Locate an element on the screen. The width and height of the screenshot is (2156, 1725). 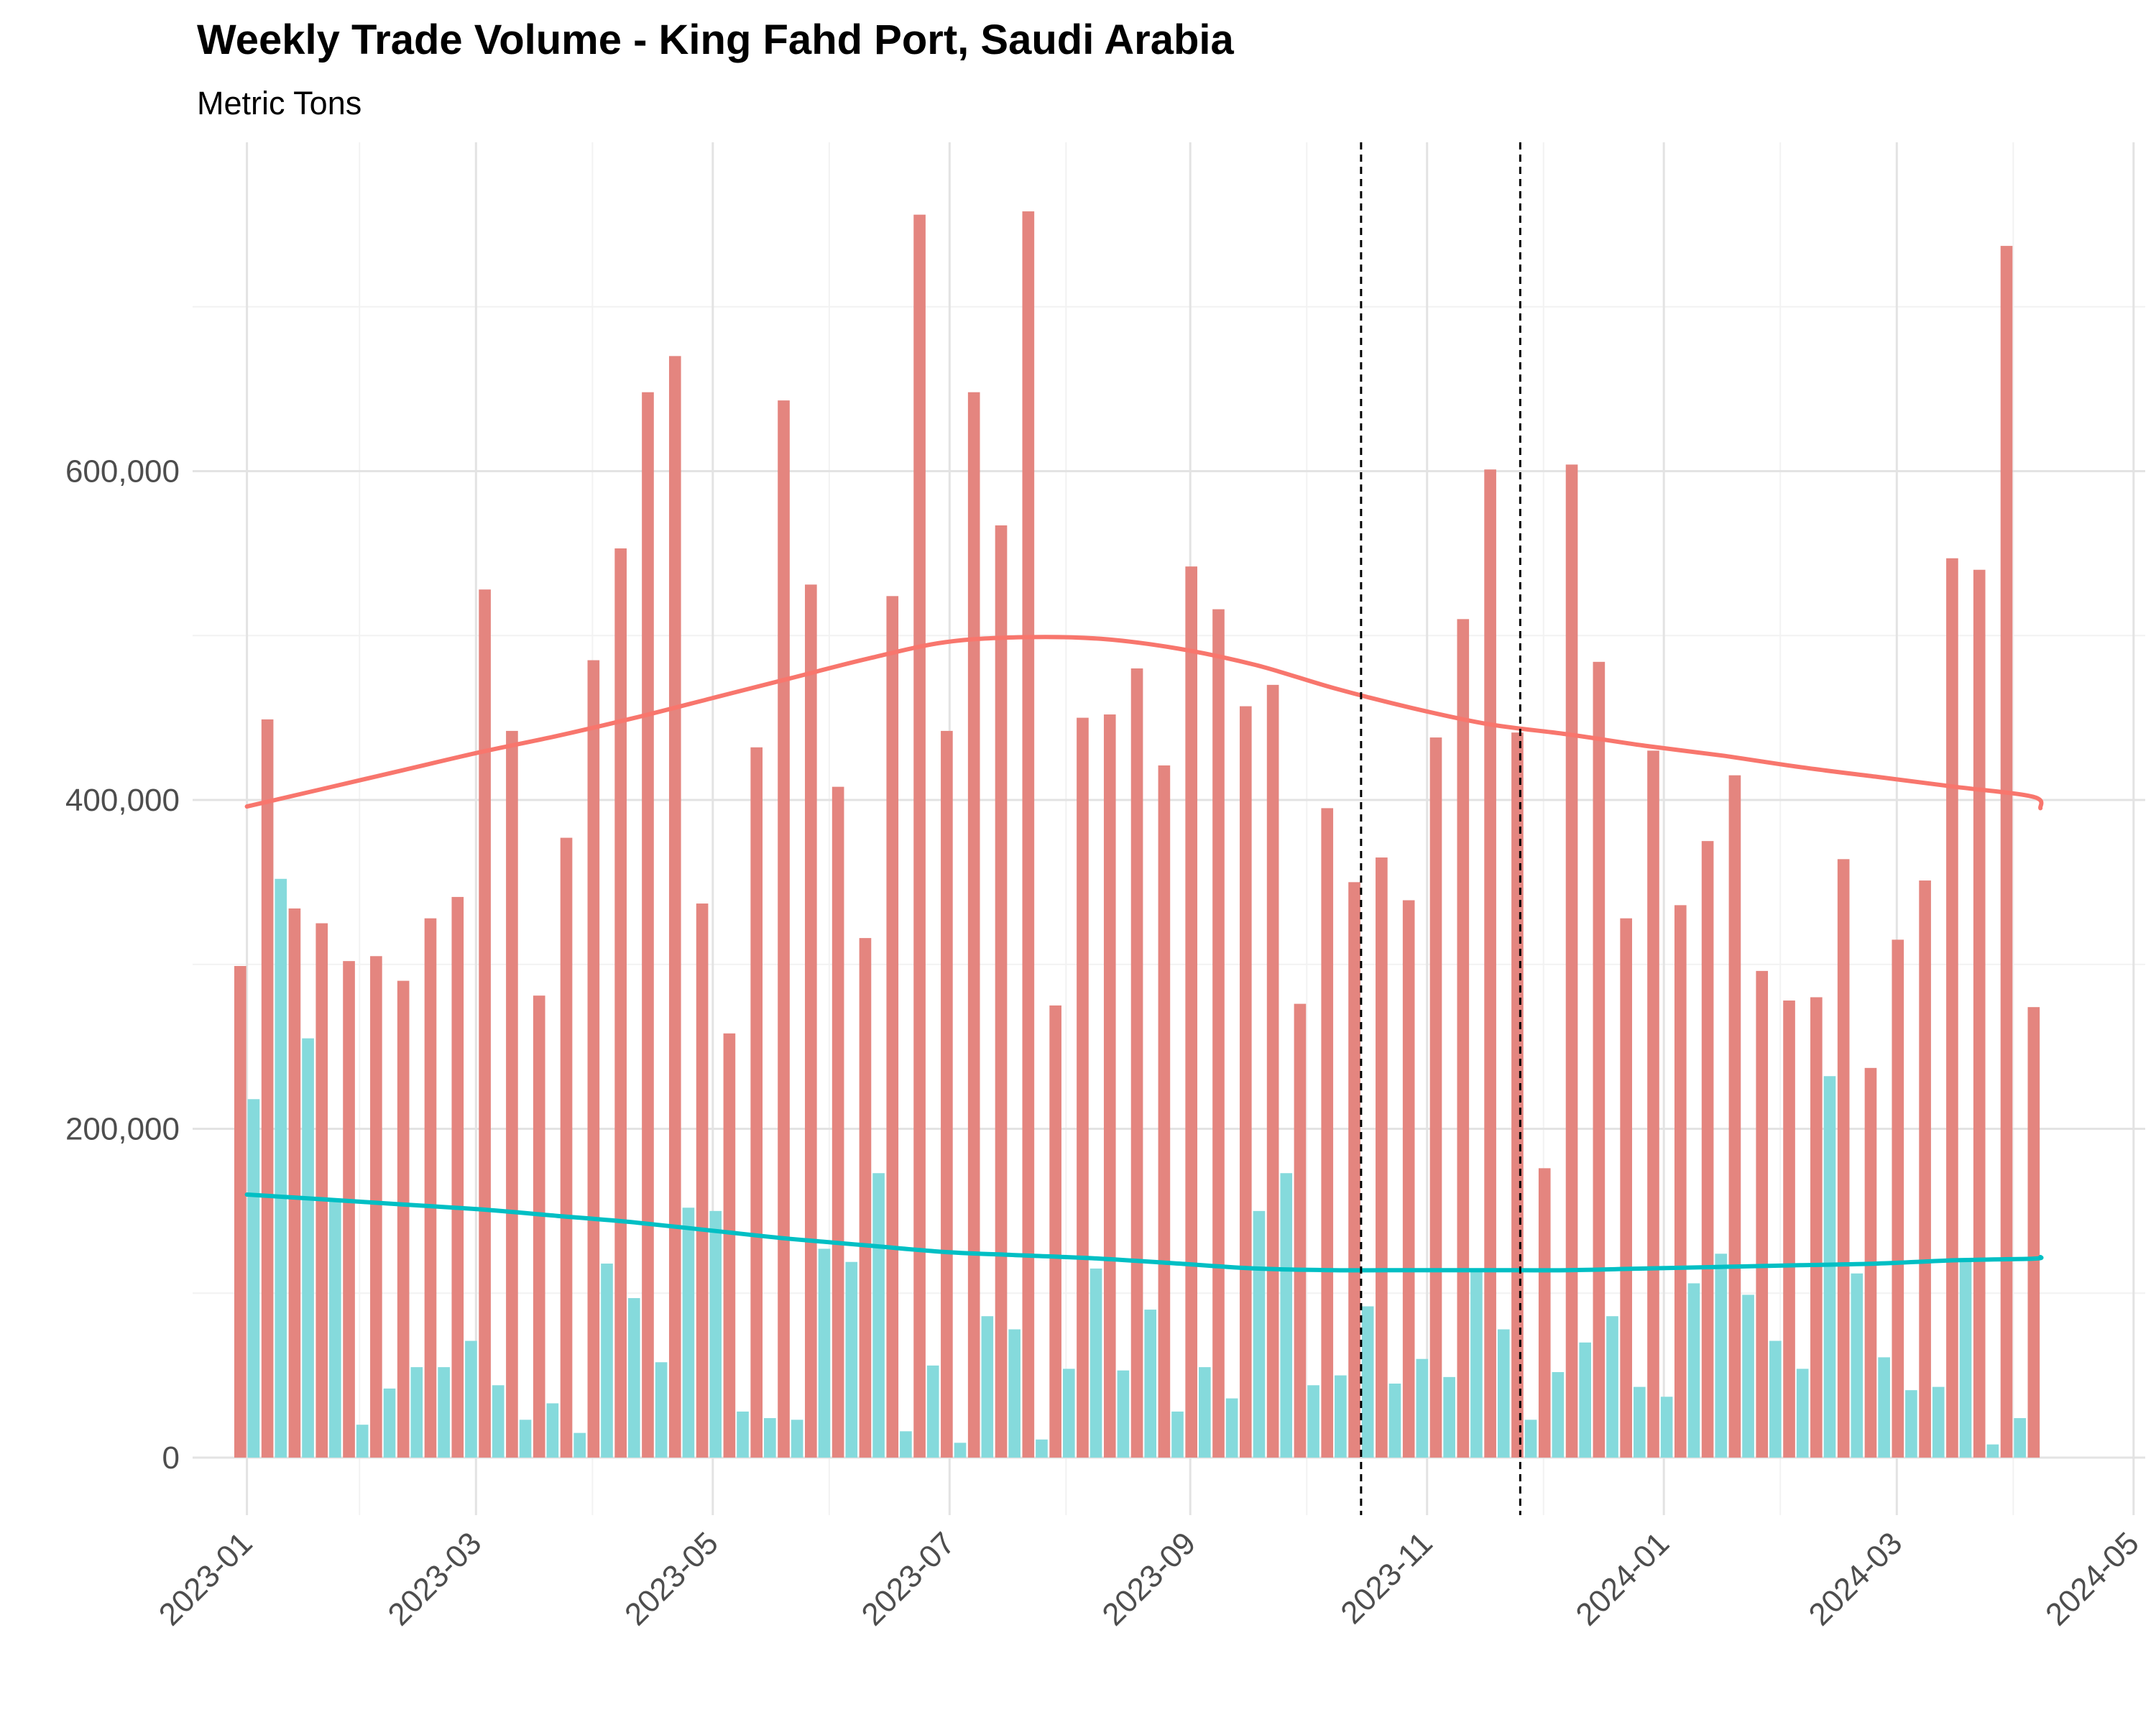
y-tick-label: 0 is located at coordinates (171, 1458).